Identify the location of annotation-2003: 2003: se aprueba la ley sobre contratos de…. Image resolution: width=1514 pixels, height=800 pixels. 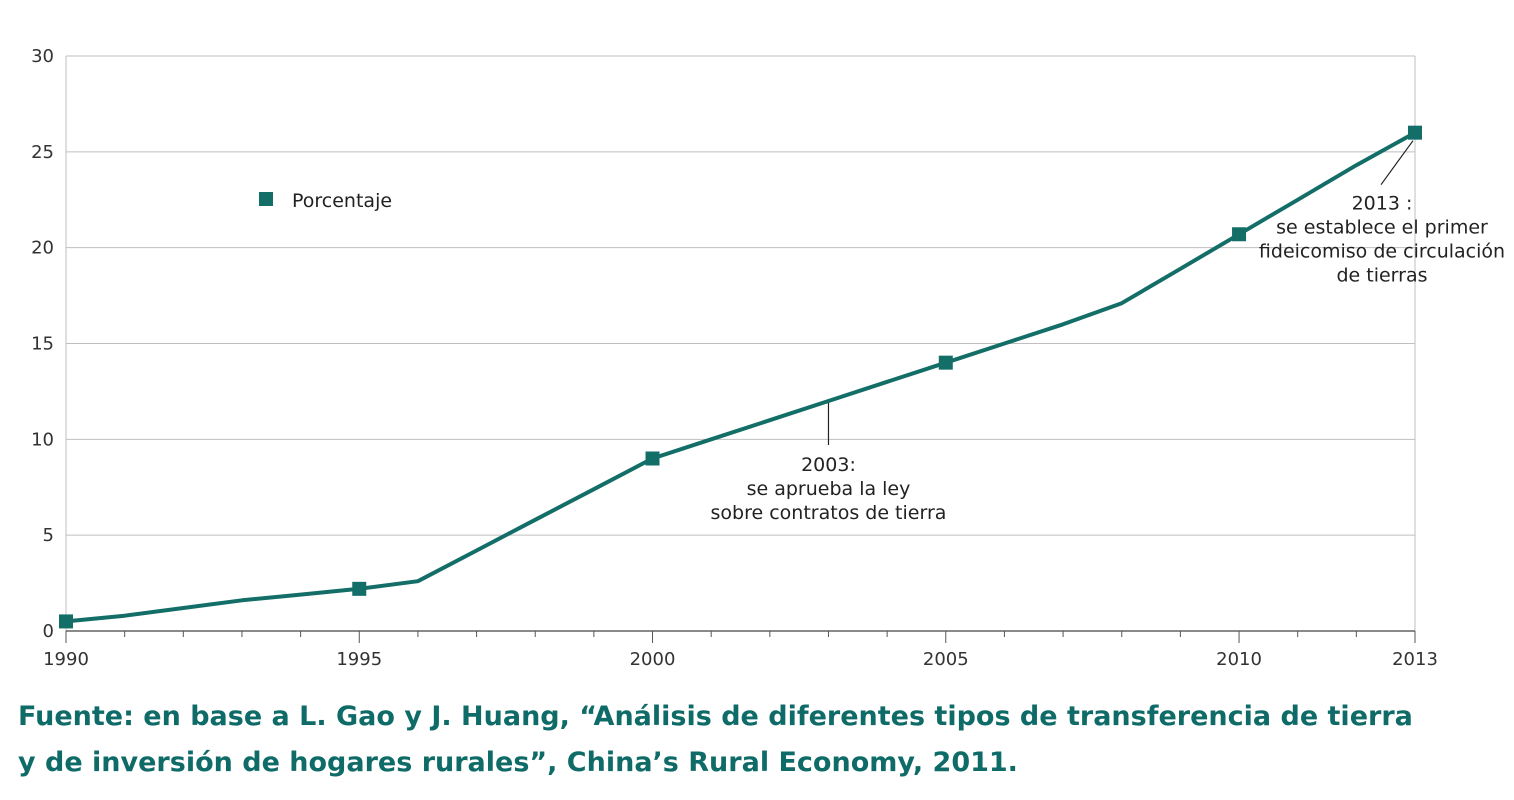
(829, 489).